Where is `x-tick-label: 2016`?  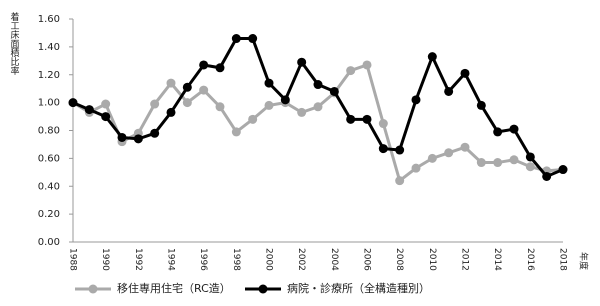
x-tick-label: 2016 is located at coordinates (530, 259).